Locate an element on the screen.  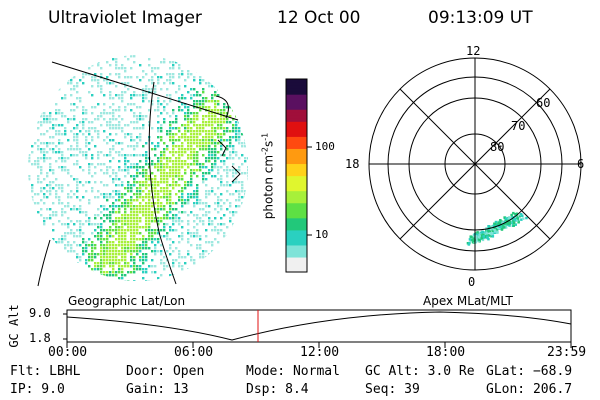
strip-ytick-label-1-8: 1.8 is located at coordinates (40, 338).